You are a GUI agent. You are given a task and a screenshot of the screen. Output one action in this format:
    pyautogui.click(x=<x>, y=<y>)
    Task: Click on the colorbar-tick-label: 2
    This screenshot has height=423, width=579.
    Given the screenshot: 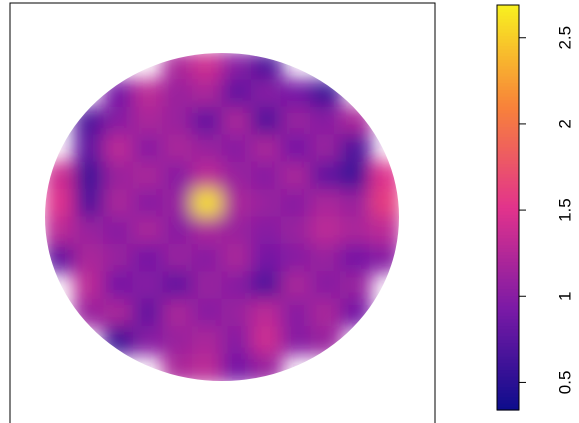 What is the action you would take?
    pyautogui.click(x=564, y=123)
    